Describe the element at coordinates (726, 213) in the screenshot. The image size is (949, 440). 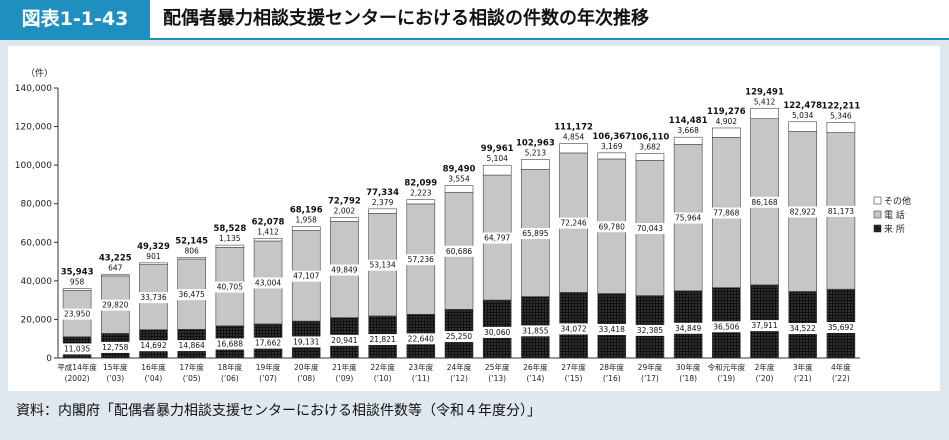
I see `data-label-phone: 77,868` at that location.